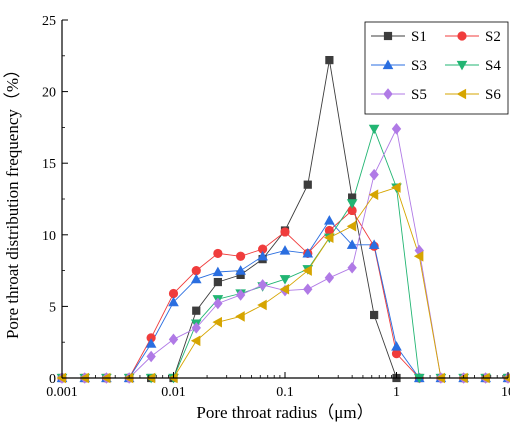 This screenshot has width=510, height=428. Describe the element at coordinates (493, 66) in the screenshot. I see `legend-label-s4: S4` at that location.